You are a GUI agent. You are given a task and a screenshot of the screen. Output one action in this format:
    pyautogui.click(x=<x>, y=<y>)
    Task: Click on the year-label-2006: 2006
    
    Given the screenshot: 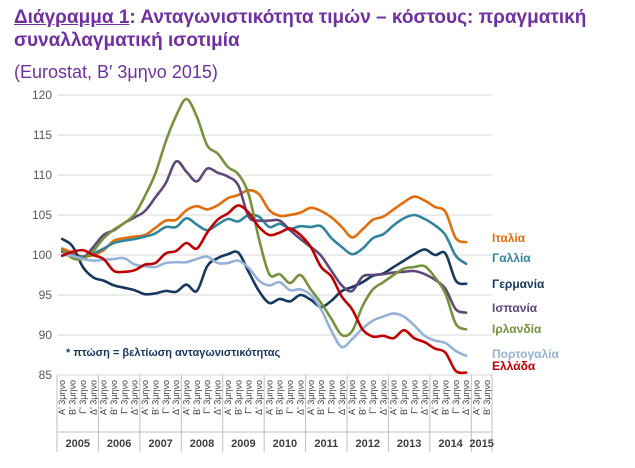 What is the action you would take?
    pyautogui.click(x=119, y=444)
    